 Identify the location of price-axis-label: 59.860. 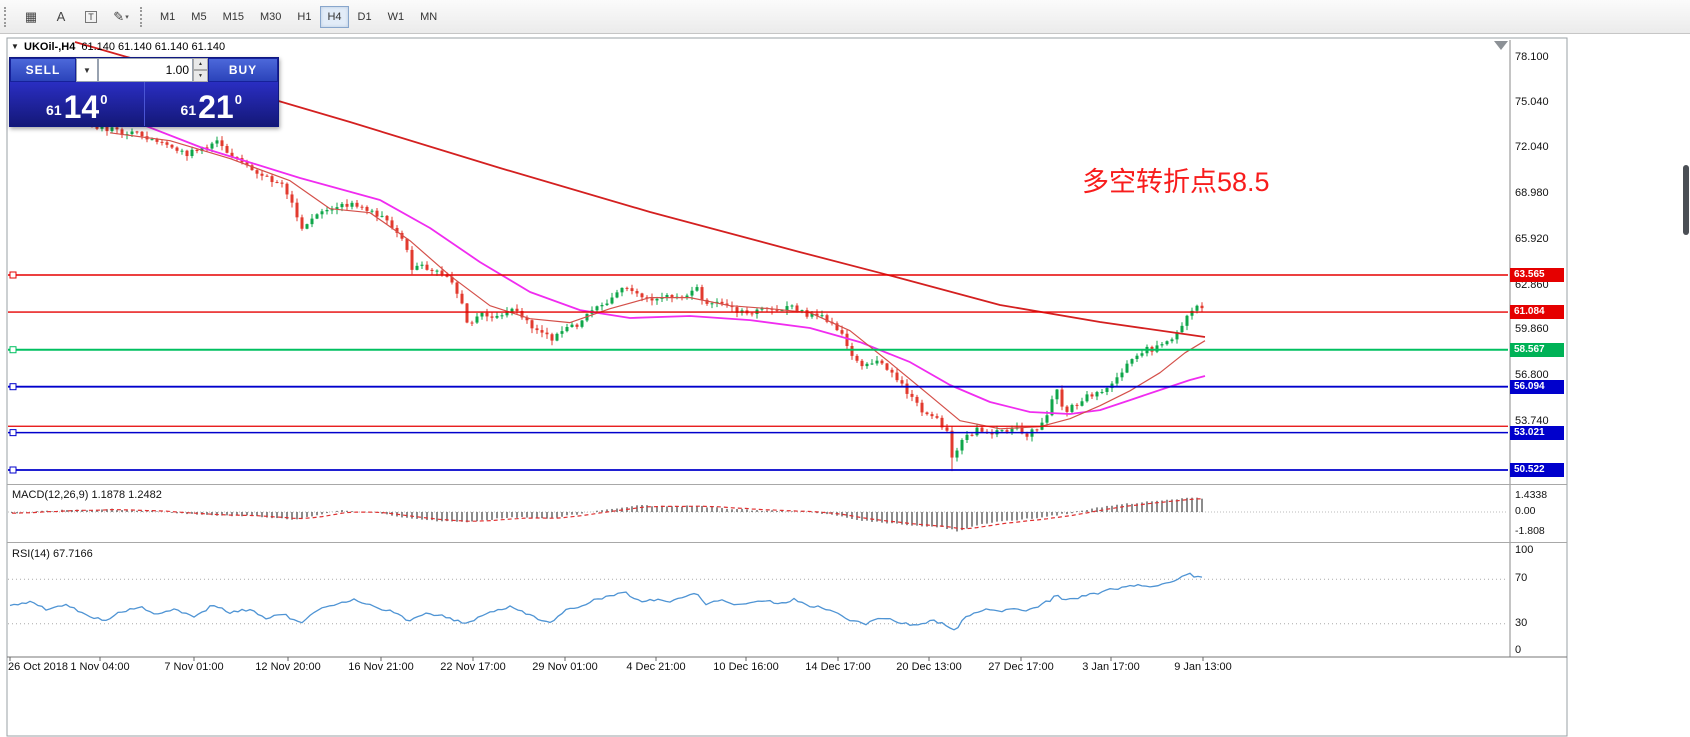
(1532, 329).